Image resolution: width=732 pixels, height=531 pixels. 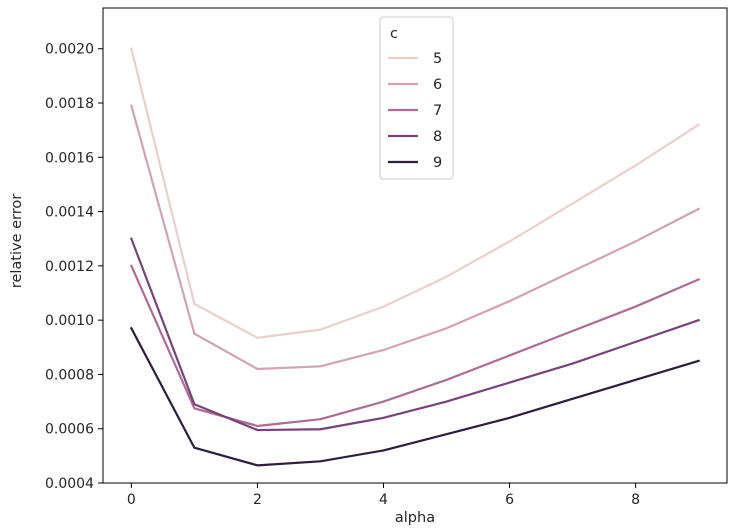 What do you see at coordinates (437, 59) in the screenshot?
I see `legend-label-c-5: 5` at bounding box center [437, 59].